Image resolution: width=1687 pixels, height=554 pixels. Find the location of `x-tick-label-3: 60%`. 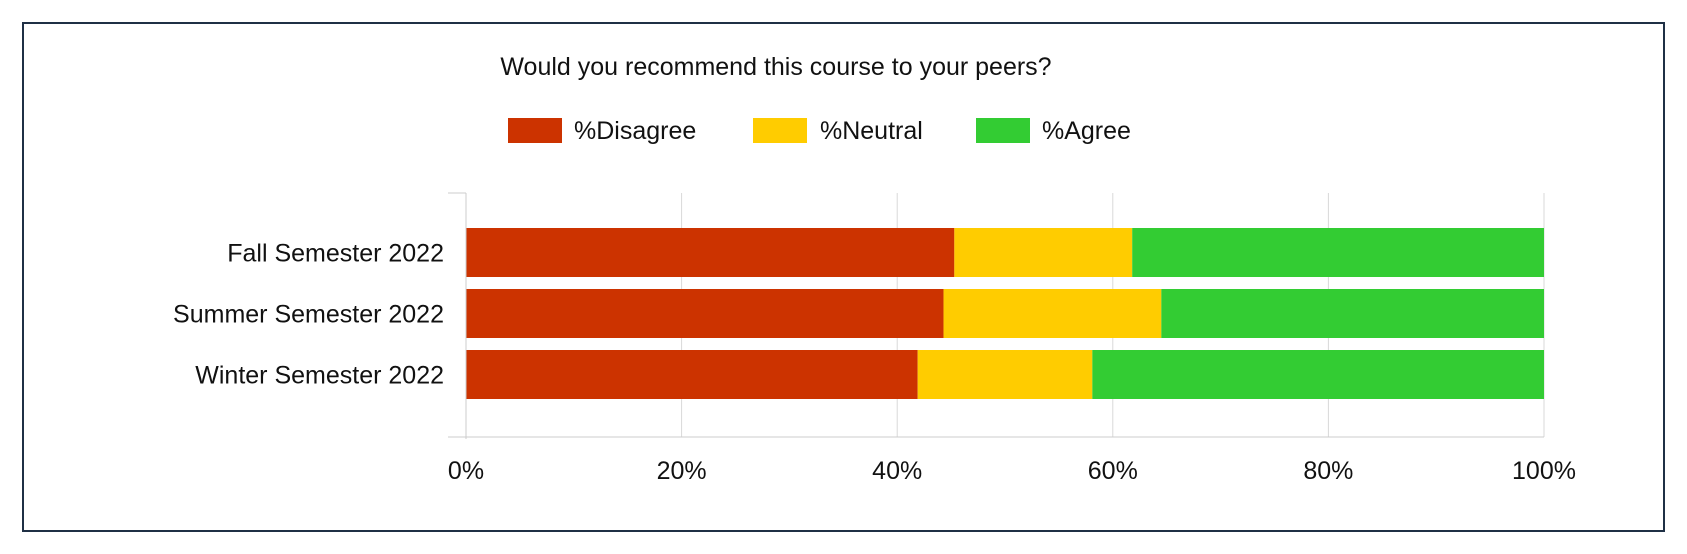

x-tick-label-3: 60% is located at coordinates (1113, 471).